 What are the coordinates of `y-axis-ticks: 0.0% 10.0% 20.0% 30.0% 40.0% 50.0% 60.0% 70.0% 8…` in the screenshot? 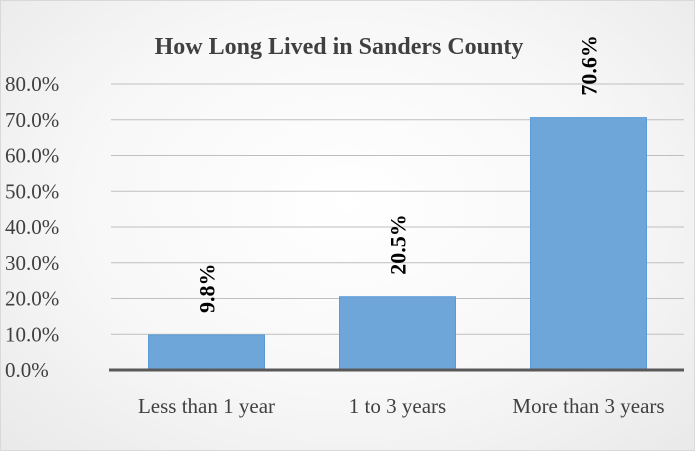 It's located at (32, 227).